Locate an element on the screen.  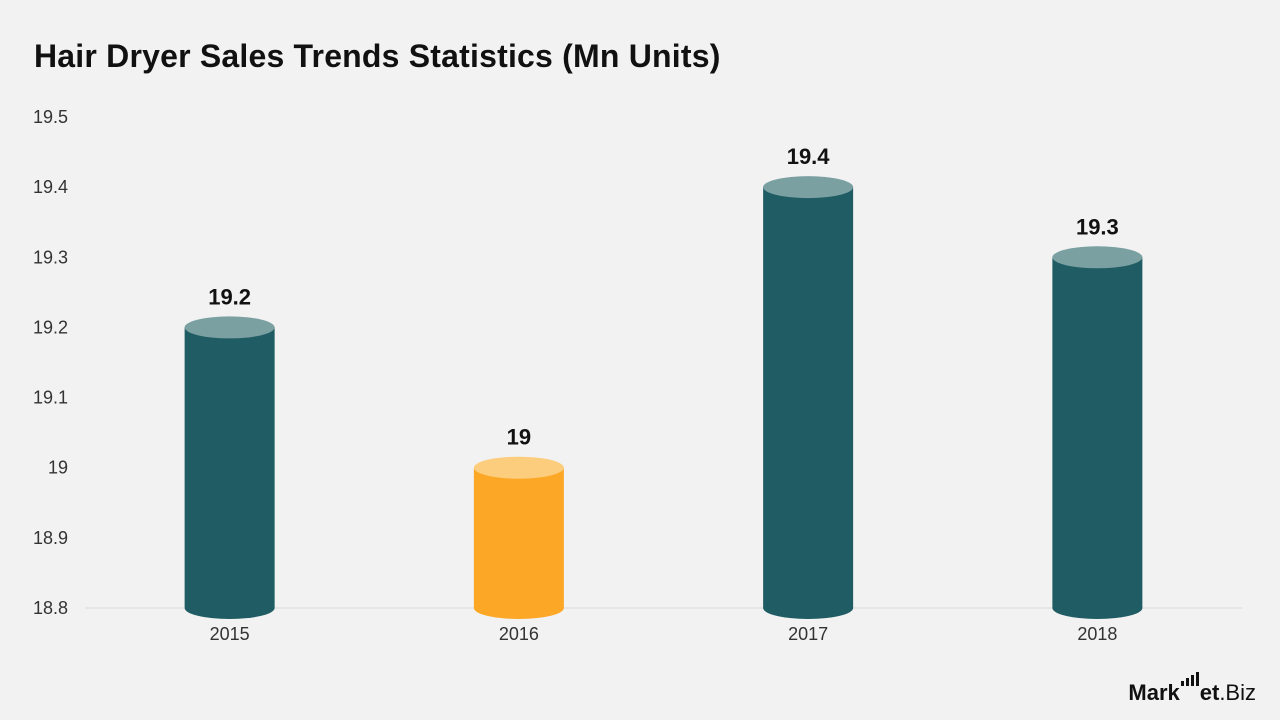
x-tick-label: 2016 is located at coordinates (519, 634).